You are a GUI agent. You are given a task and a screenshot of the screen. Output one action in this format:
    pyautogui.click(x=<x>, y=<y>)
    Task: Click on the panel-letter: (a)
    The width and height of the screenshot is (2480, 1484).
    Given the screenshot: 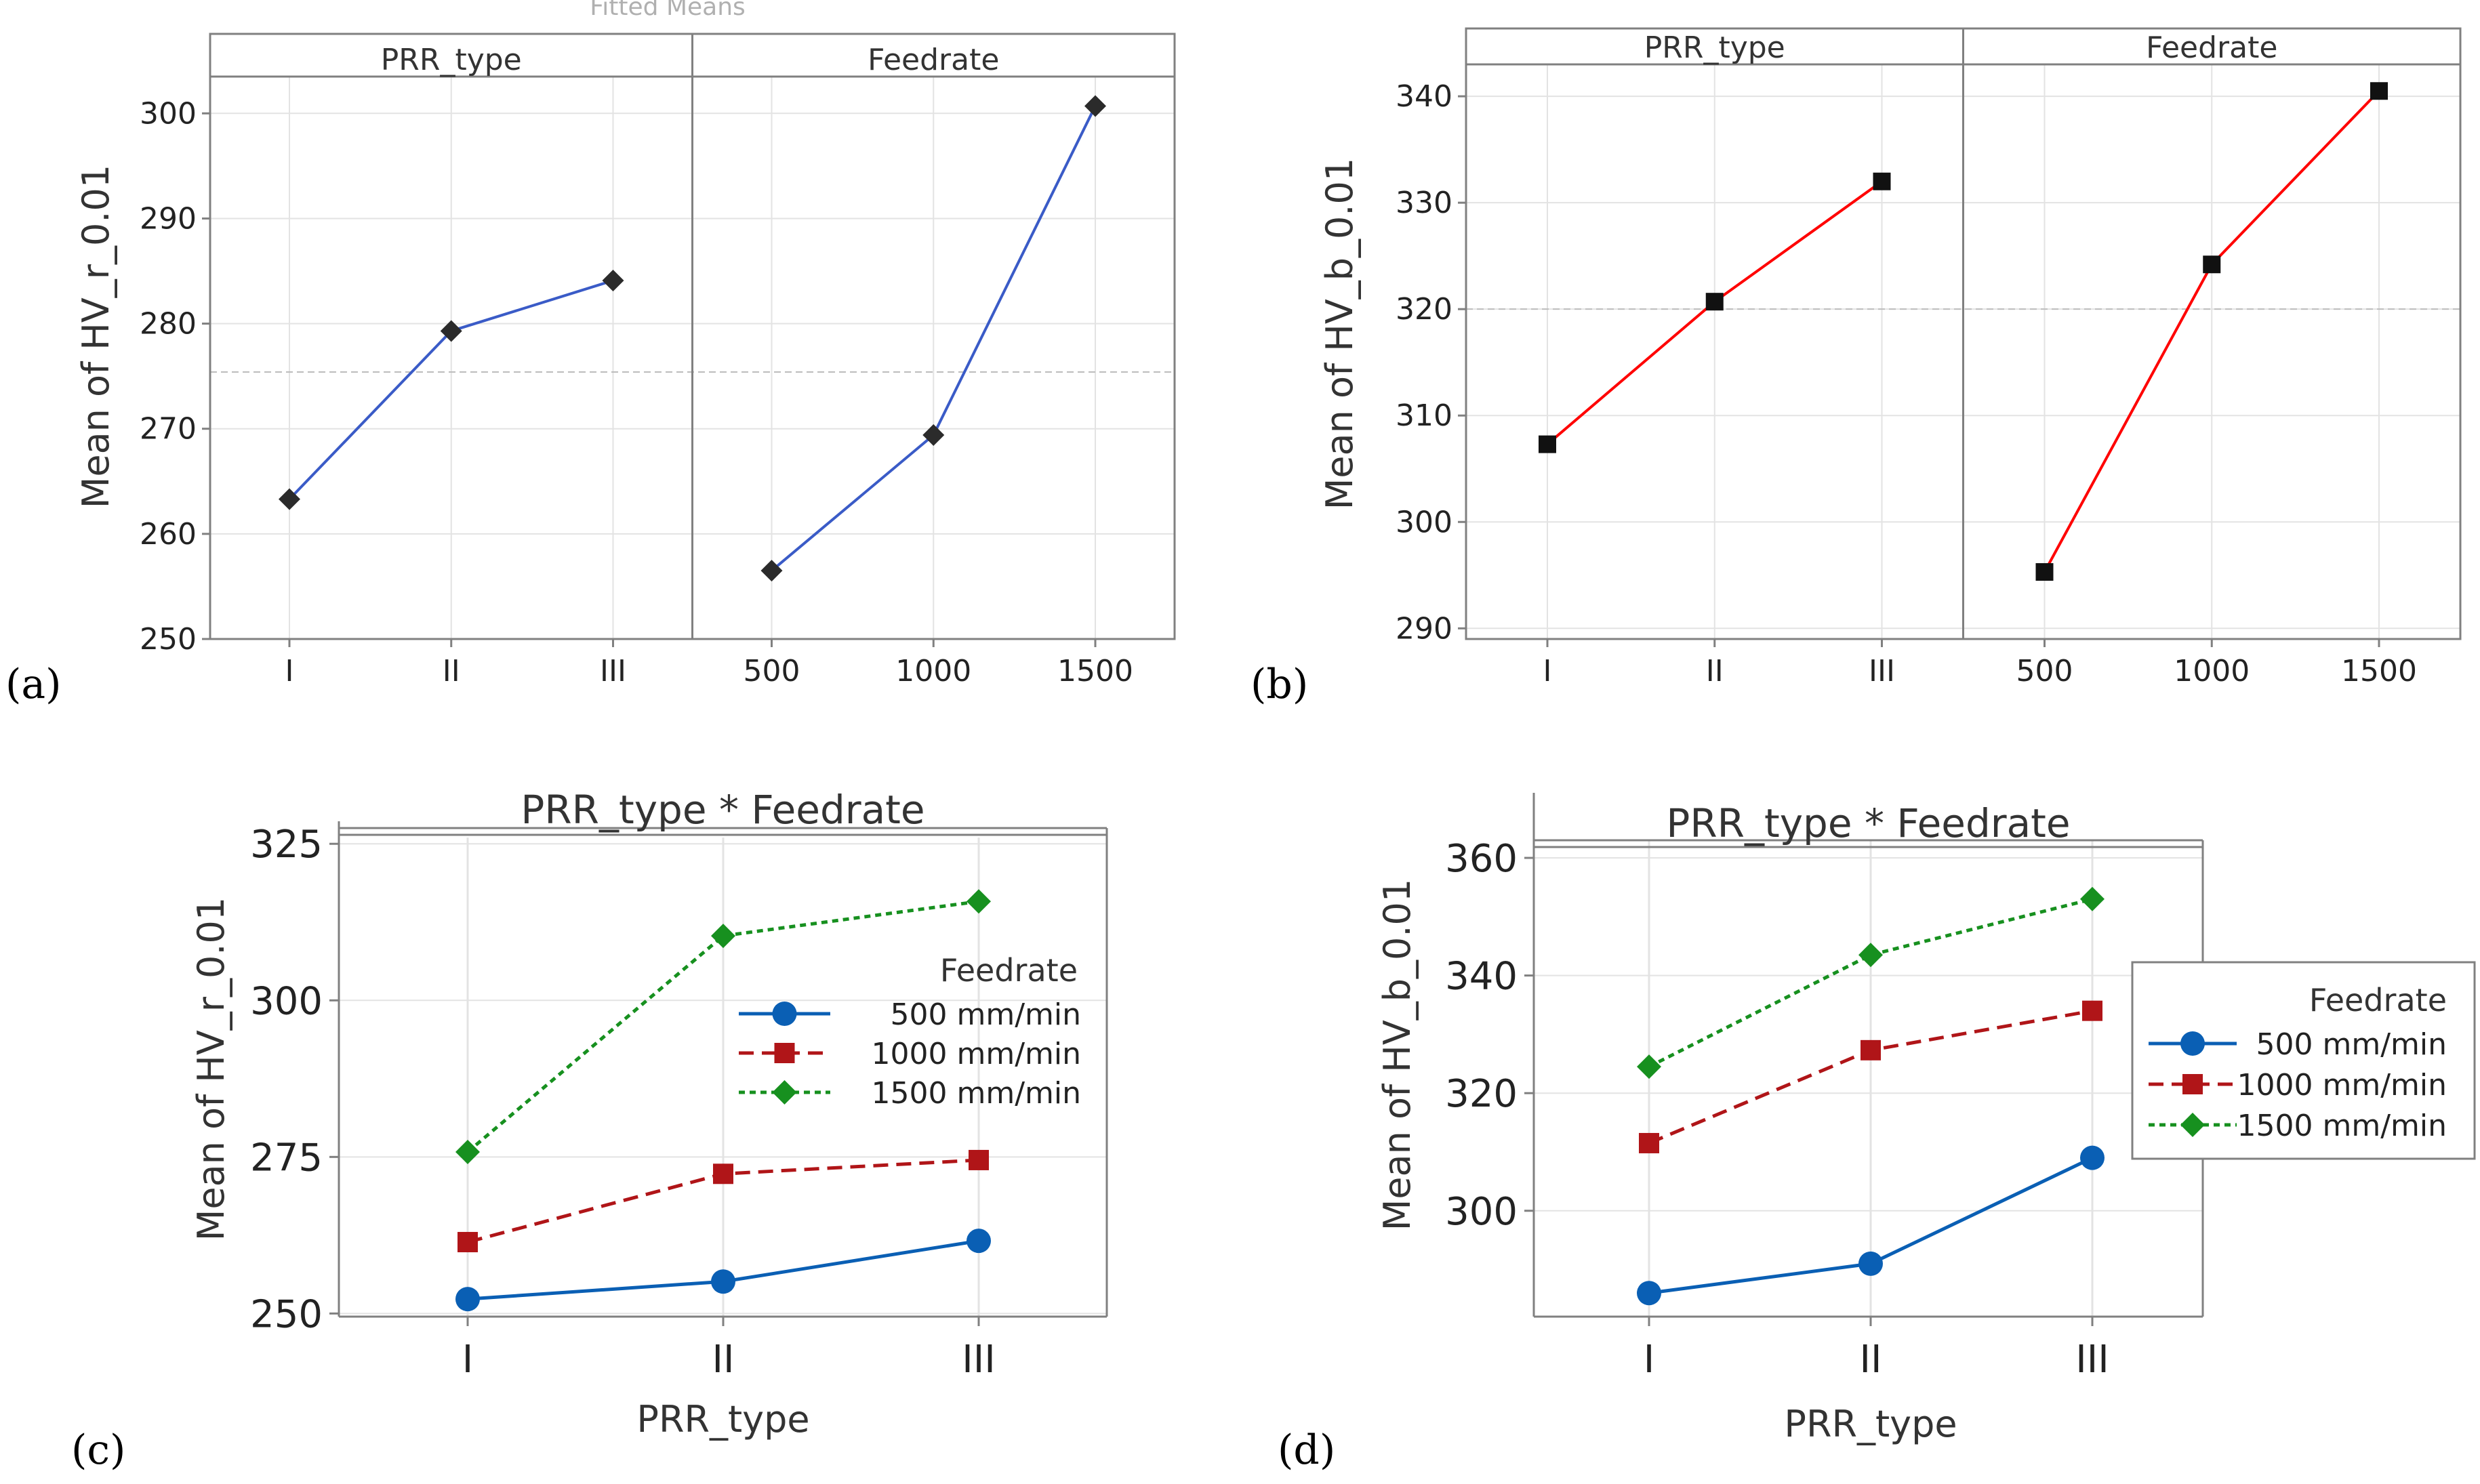 What is the action you would take?
    pyautogui.click(x=33, y=684)
    